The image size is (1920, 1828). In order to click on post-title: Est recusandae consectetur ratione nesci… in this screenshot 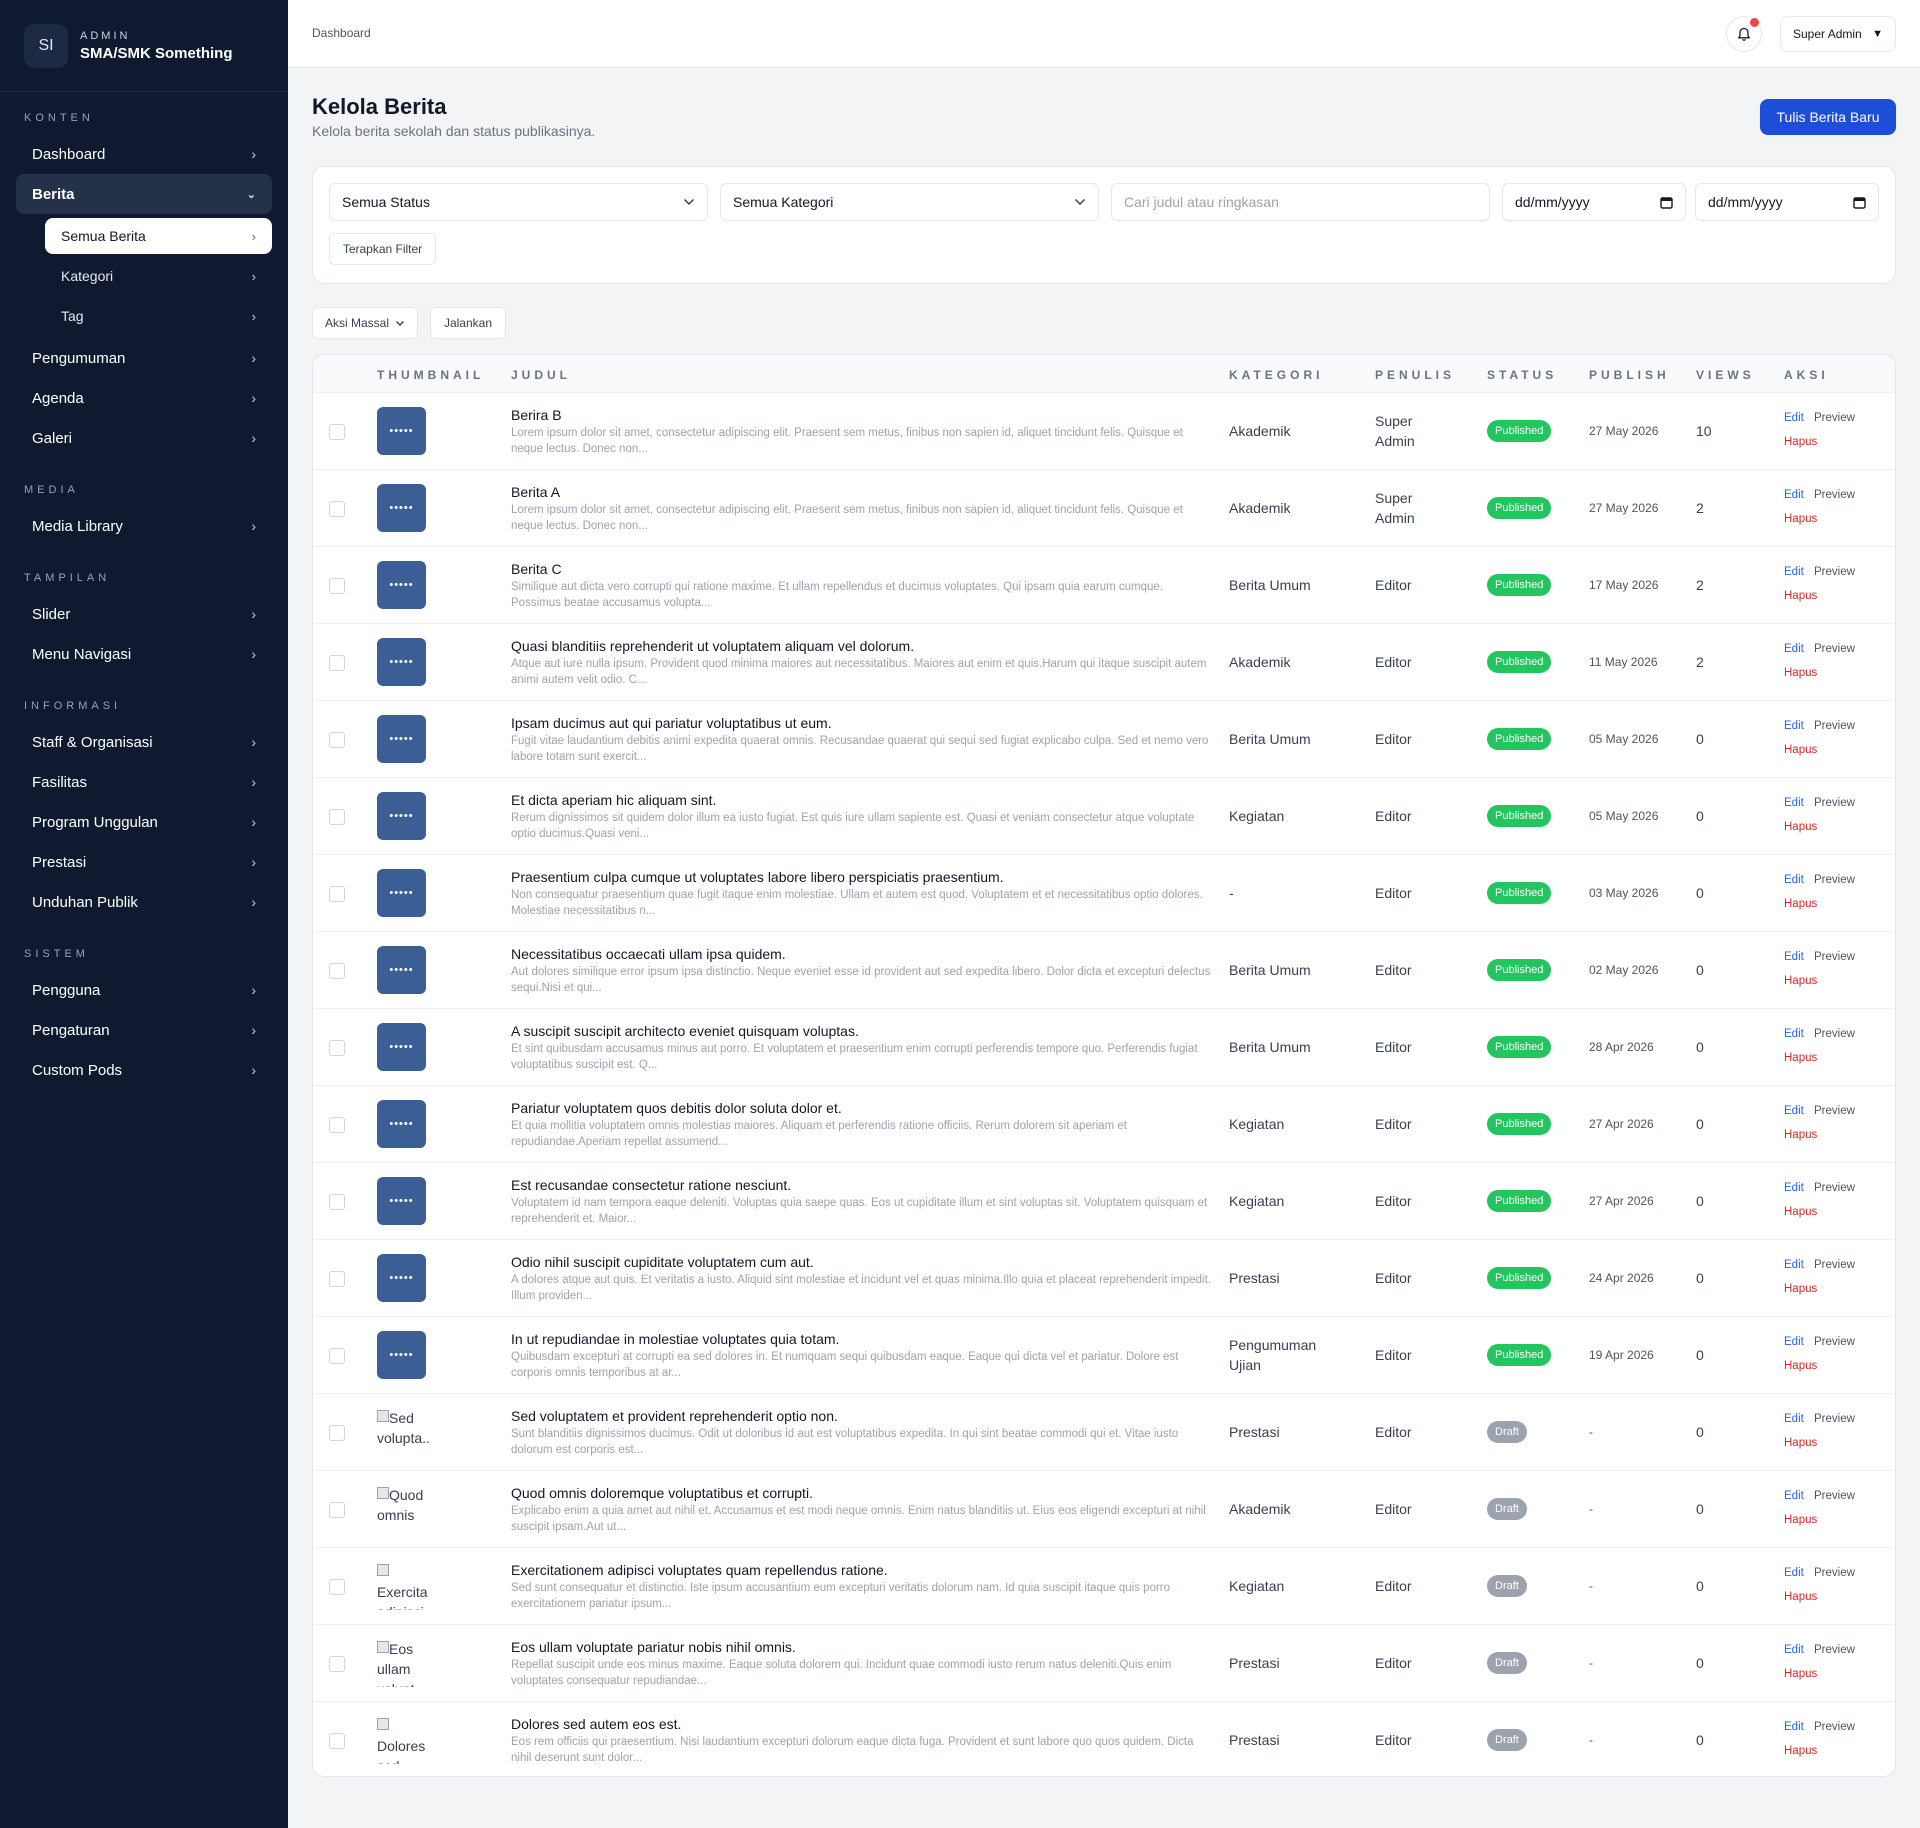, I will do `click(651, 1185)`.